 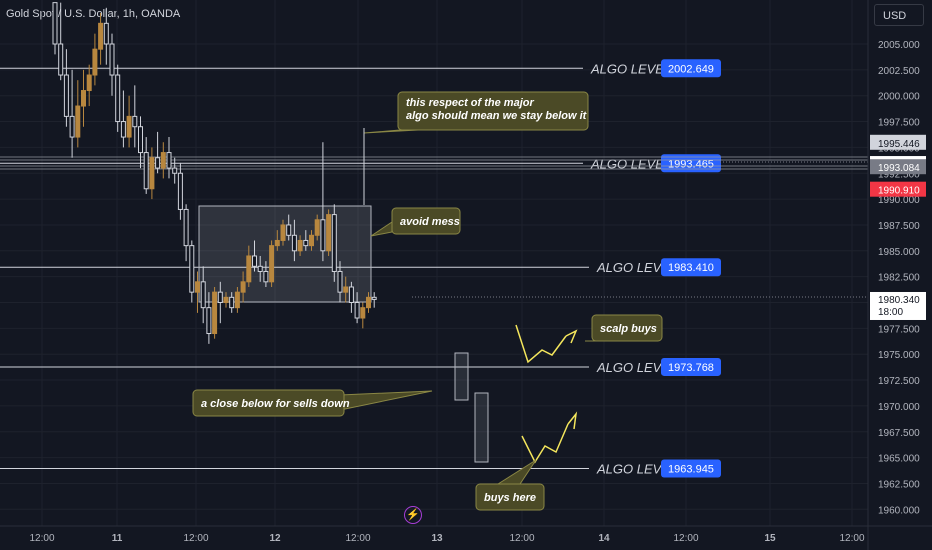 What do you see at coordinates (691, 68) in the screenshot?
I see `algo-level-value-tag` at bounding box center [691, 68].